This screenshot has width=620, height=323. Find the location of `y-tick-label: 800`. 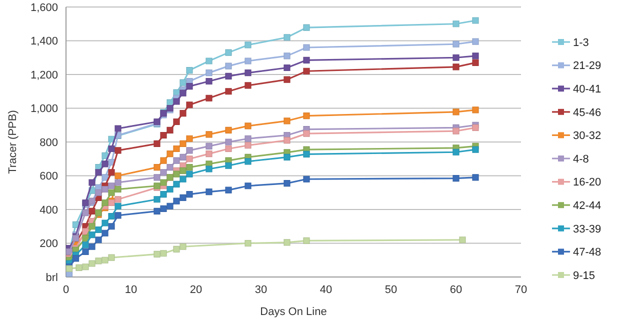

y-tick-label: 800 is located at coordinates (49, 142).